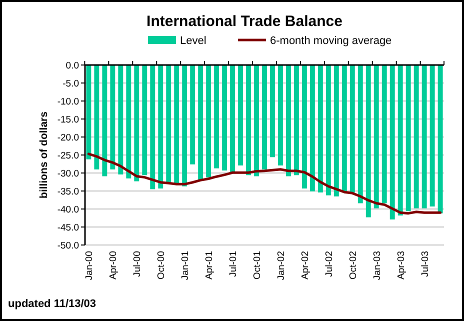 The image size is (464, 321). What do you see at coordinates (162, 265) in the screenshot?
I see `x-tick-label: Oct-00` at bounding box center [162, 265].